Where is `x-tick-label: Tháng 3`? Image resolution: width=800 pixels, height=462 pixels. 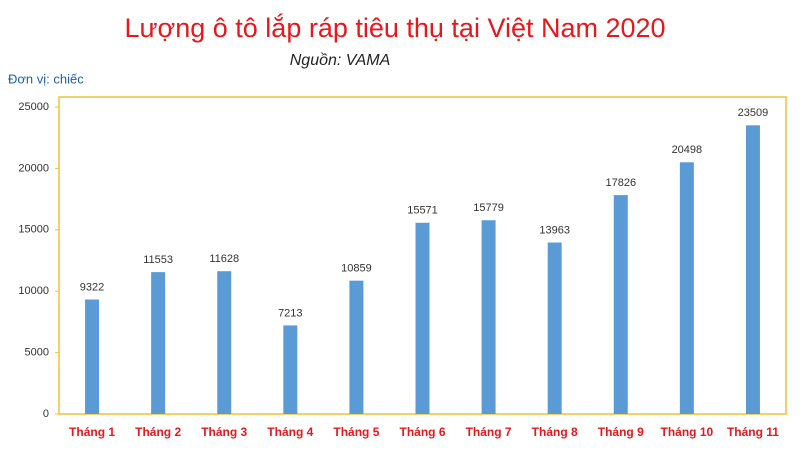 x-tick-label: Tháng 3 is located at coordinates (224, 432).